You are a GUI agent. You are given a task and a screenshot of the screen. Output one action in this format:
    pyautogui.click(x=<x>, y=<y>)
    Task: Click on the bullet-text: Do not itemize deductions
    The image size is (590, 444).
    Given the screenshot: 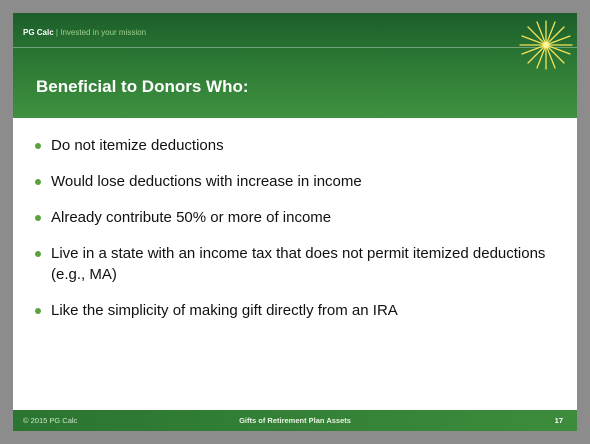 What is the action you would take?
    pyautogui.click(x=137, y=145)
    